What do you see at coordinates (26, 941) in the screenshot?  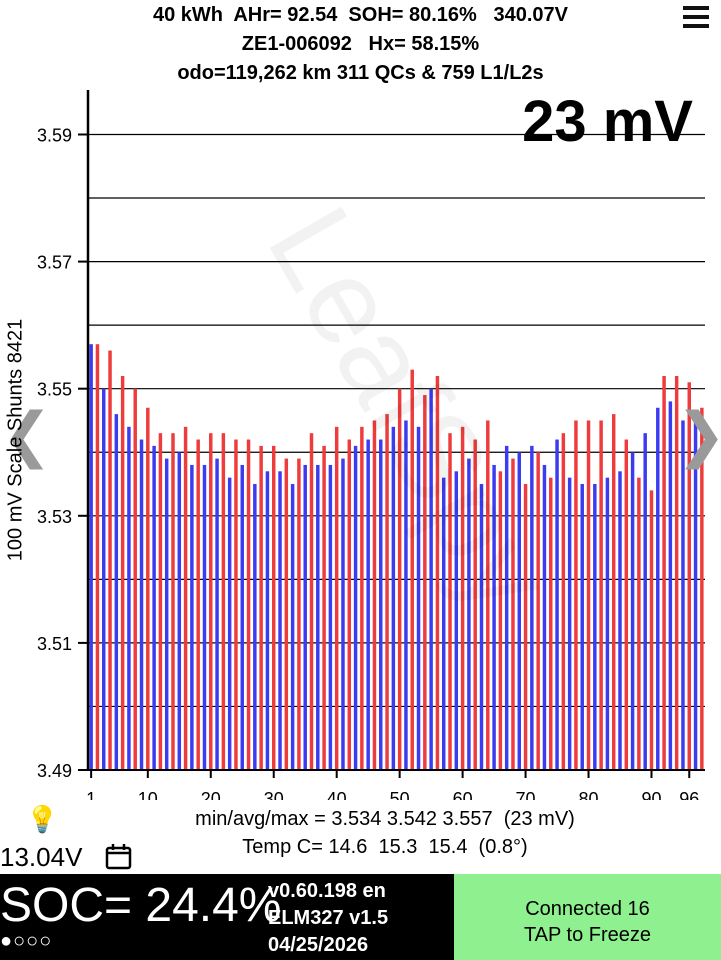 I see `page-indicator-dots: ●○○○` at bounding box center [26, 941].